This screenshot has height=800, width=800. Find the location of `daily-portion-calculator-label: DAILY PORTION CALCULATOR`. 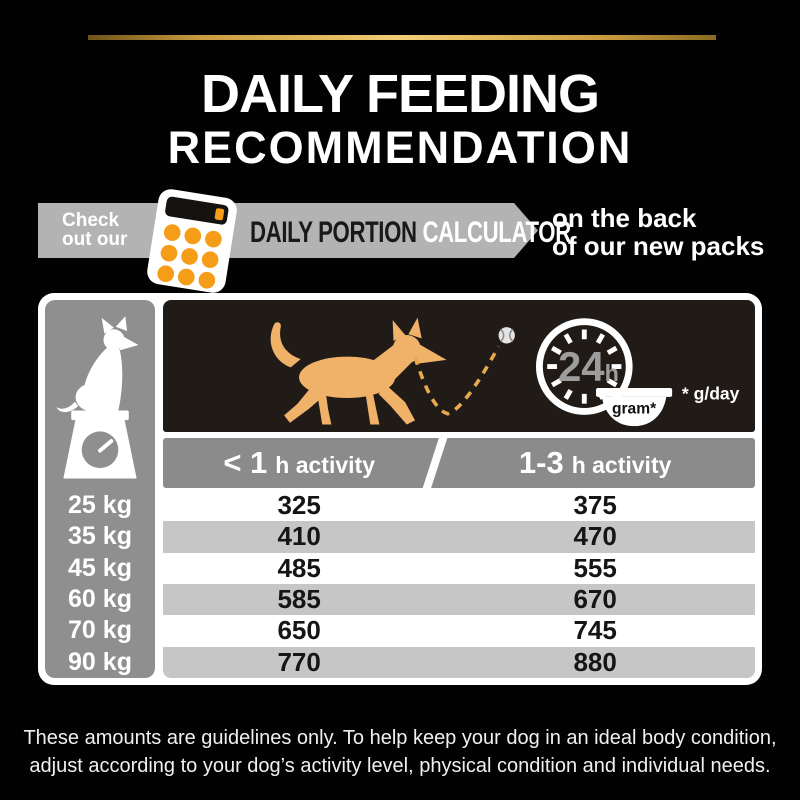

daily-portion-calculator-label: DAILY PORTION CALCULATOR is located at coordinates (410, 233).